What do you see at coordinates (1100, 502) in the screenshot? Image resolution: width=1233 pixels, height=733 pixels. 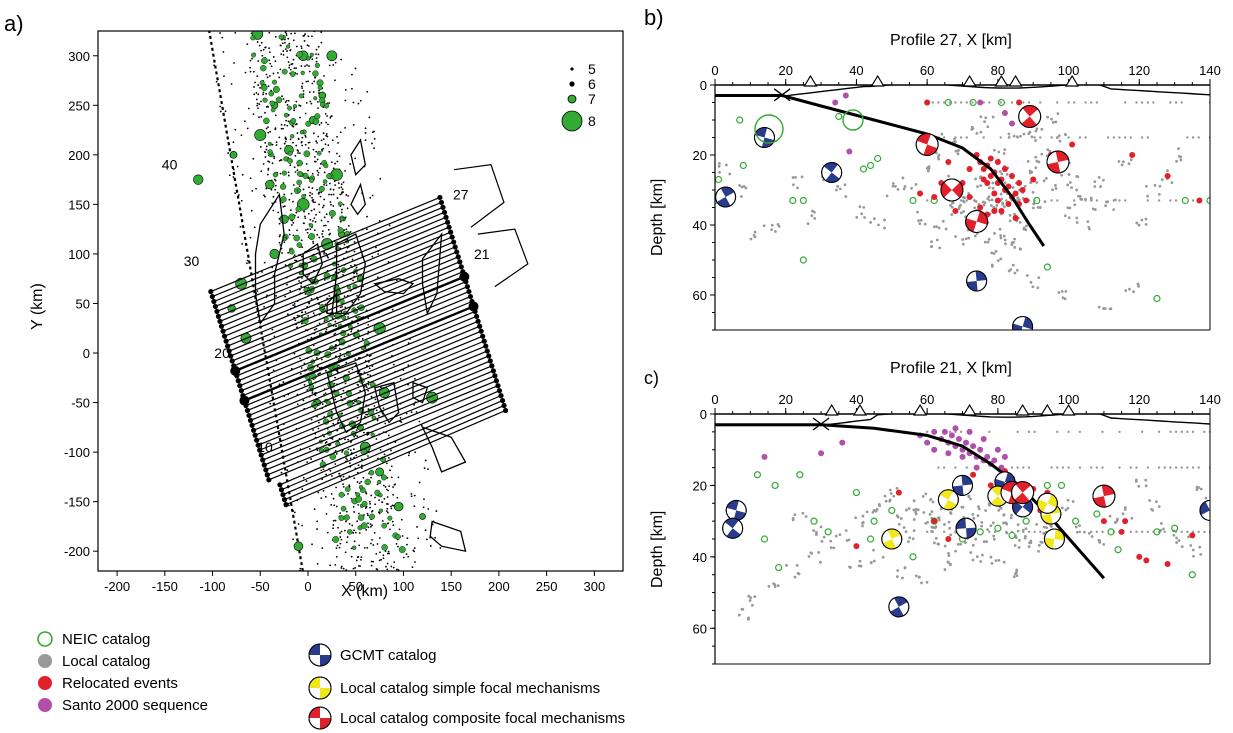 I see `composite-focal-beachball-quad1` at bounding box center [1100, 502].